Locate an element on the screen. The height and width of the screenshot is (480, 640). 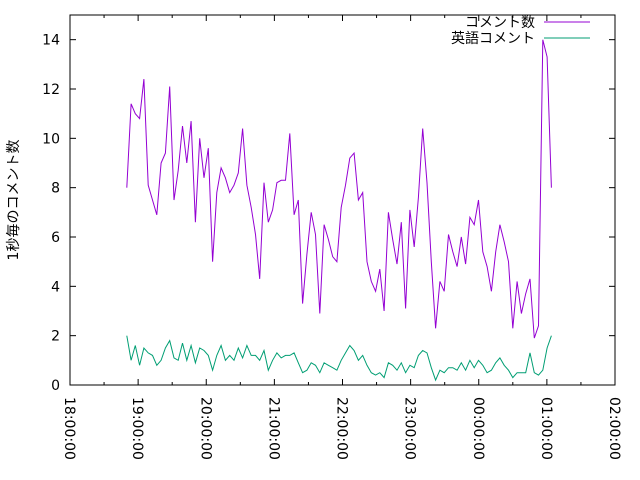
x-tick-label: 01:00:00 is located at coordinates (546, 428).